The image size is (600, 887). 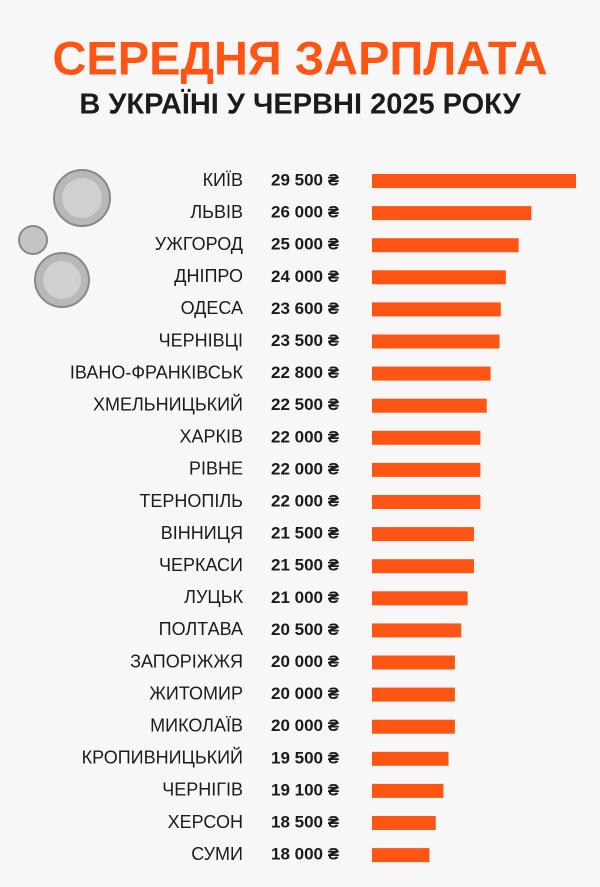 What do you see at coordinates (202, 790) in the screenshot?
I see `category-label: ЧЕРНІГІВ` at bounding box center [202, 790].